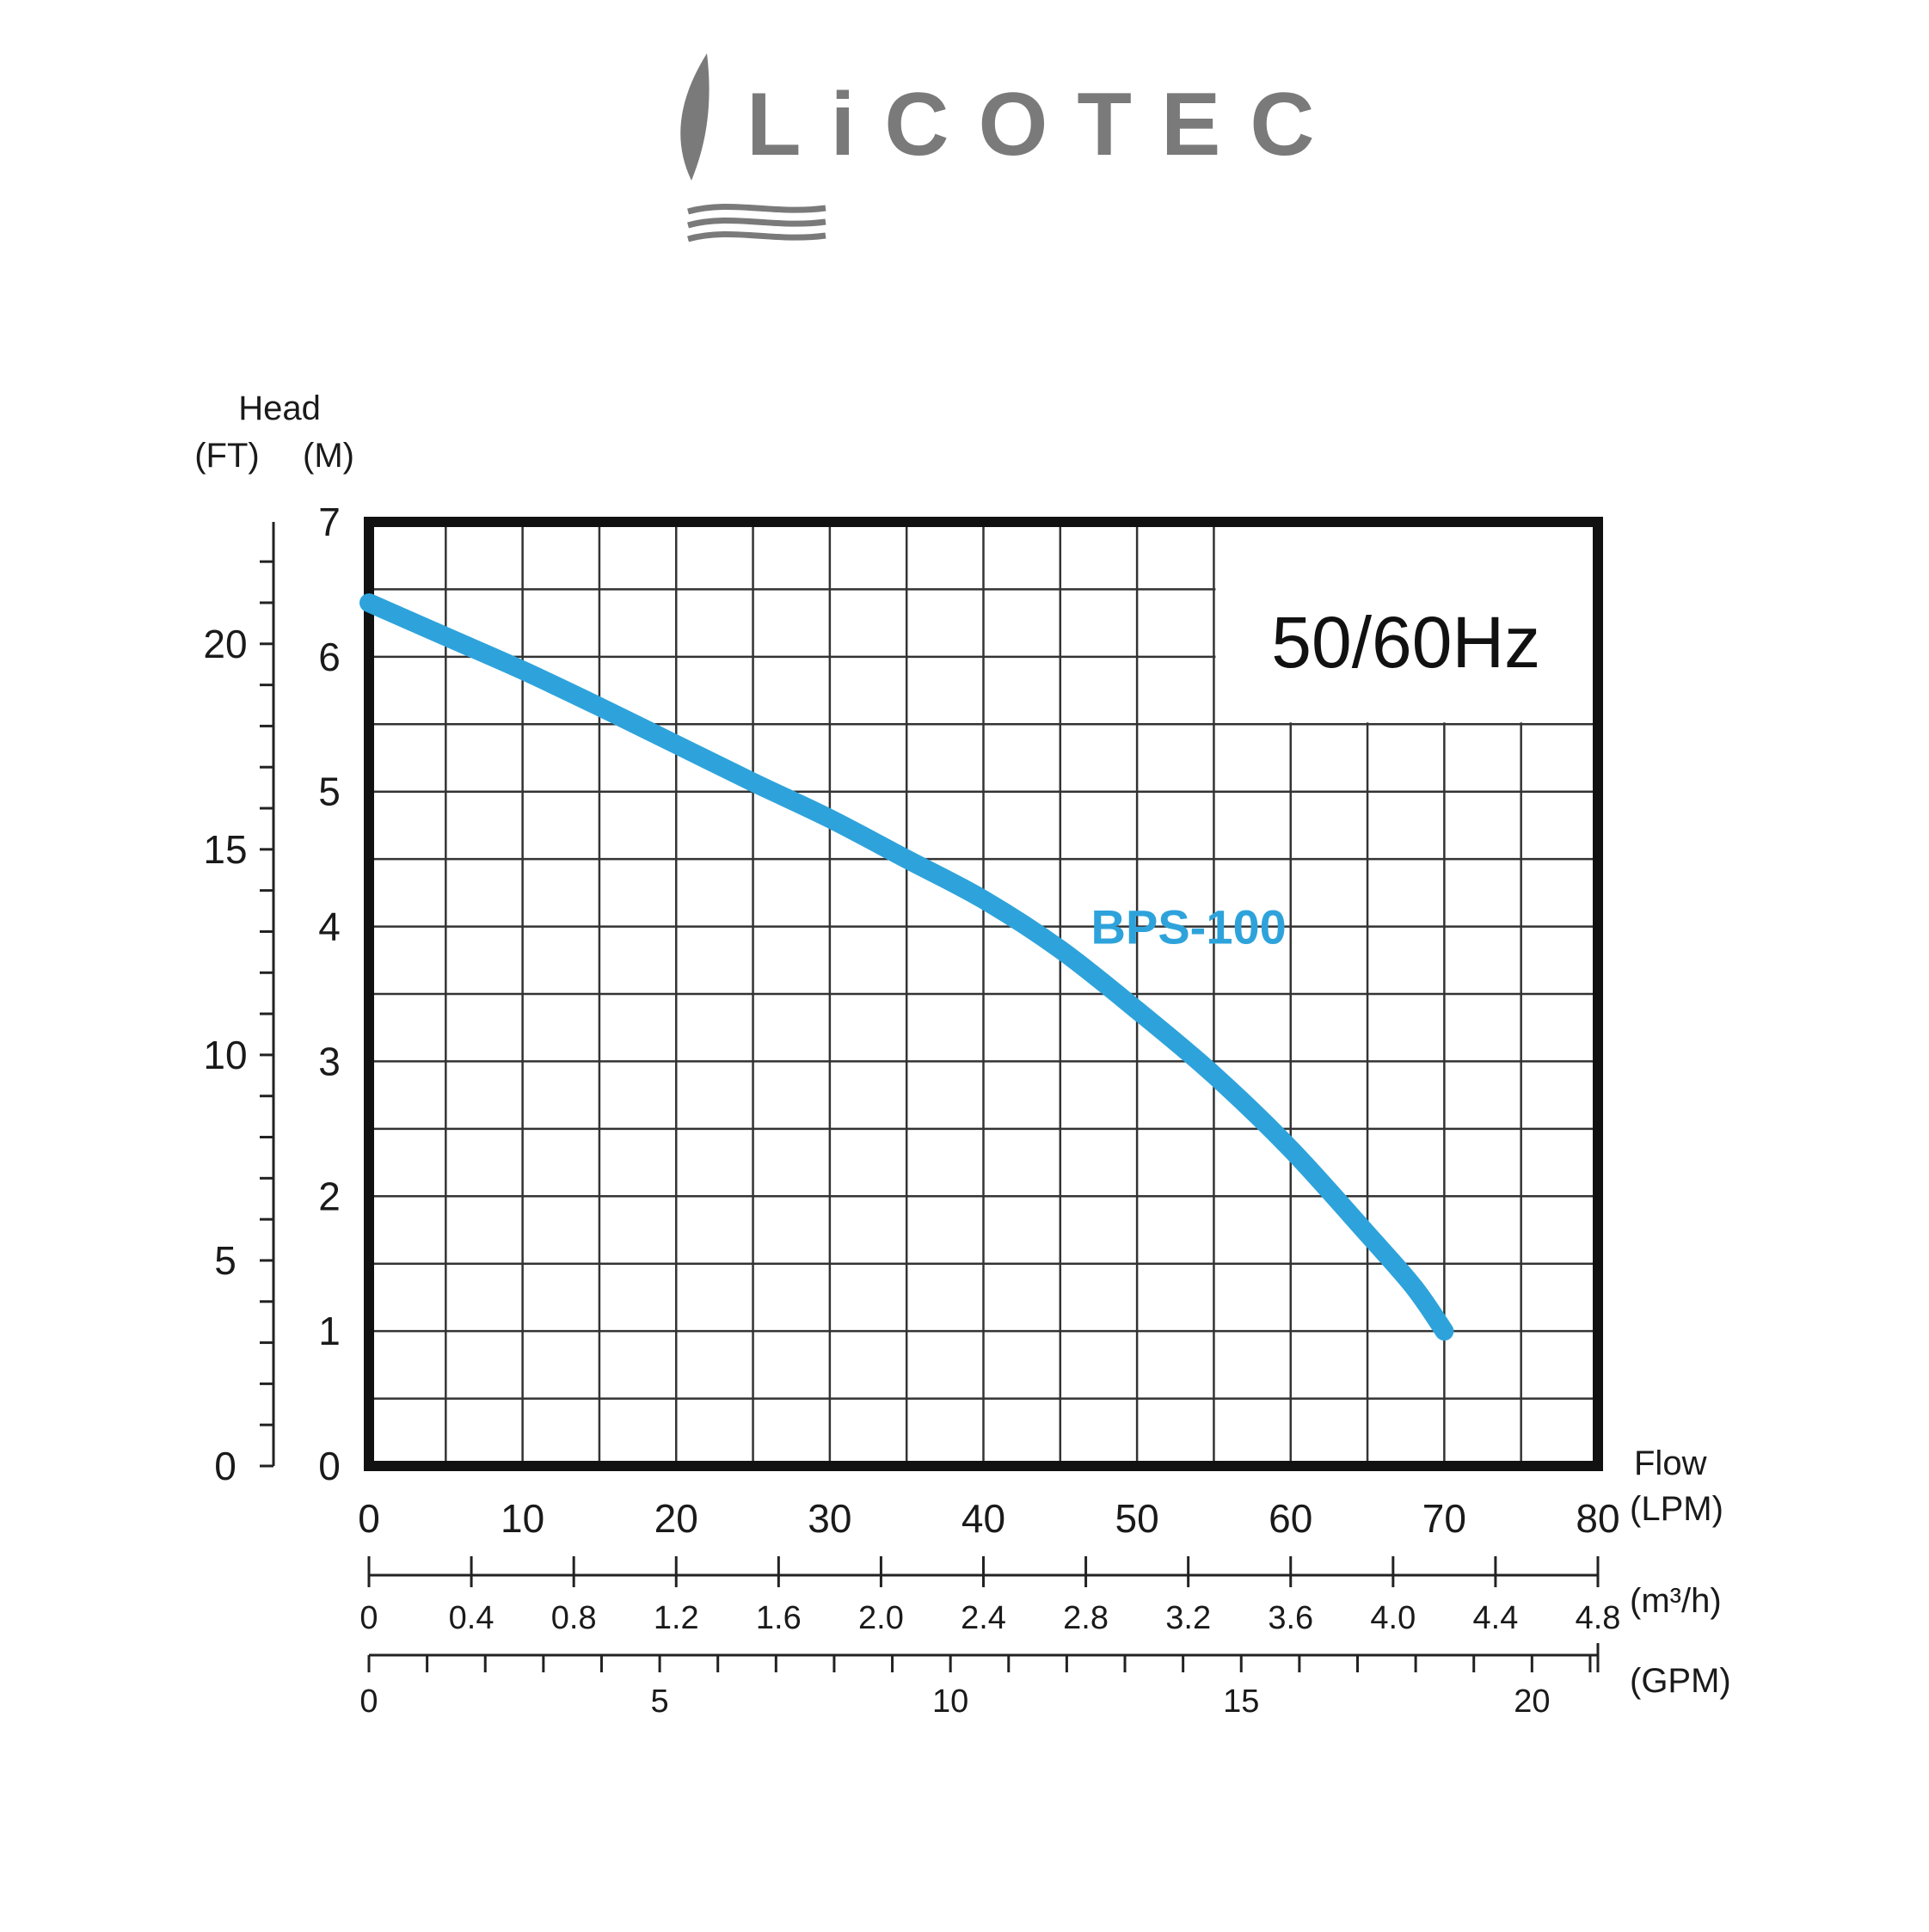  What do you see at coordinates (329, 994) in the screenshot?
I see `y-tick-labels: 0 1 2 3 4 5 6 7` at bounding box center [329, 994].